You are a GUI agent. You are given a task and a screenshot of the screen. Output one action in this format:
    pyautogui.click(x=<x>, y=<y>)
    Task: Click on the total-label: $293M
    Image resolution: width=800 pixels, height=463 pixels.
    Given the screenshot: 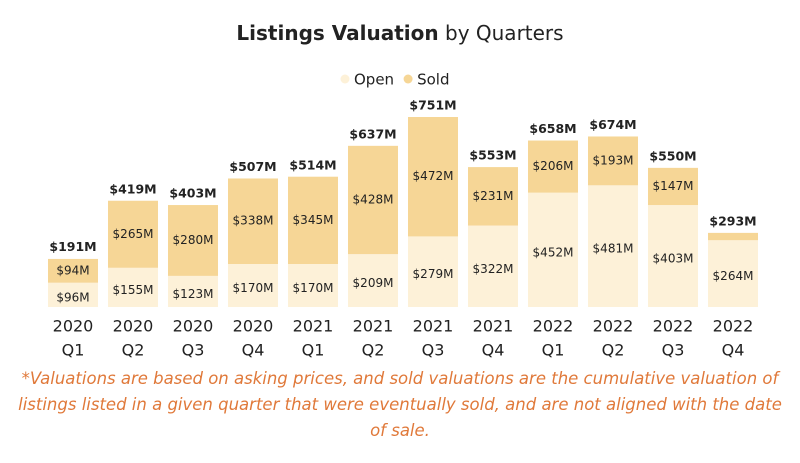 What is the action you would take?
    pyautogui.click(x=732, y=220)
    